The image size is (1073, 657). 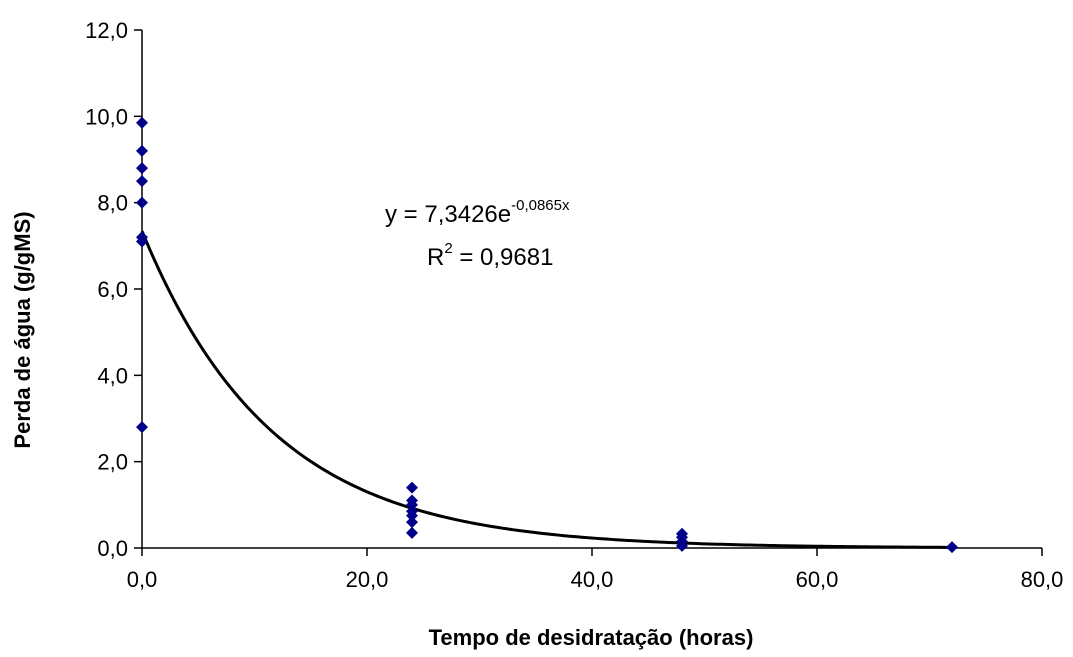 What do you see at coordinates (112, 548) in the screenshot?
I see `y-tick-label: 0,0` at bounding box center [112, 548].